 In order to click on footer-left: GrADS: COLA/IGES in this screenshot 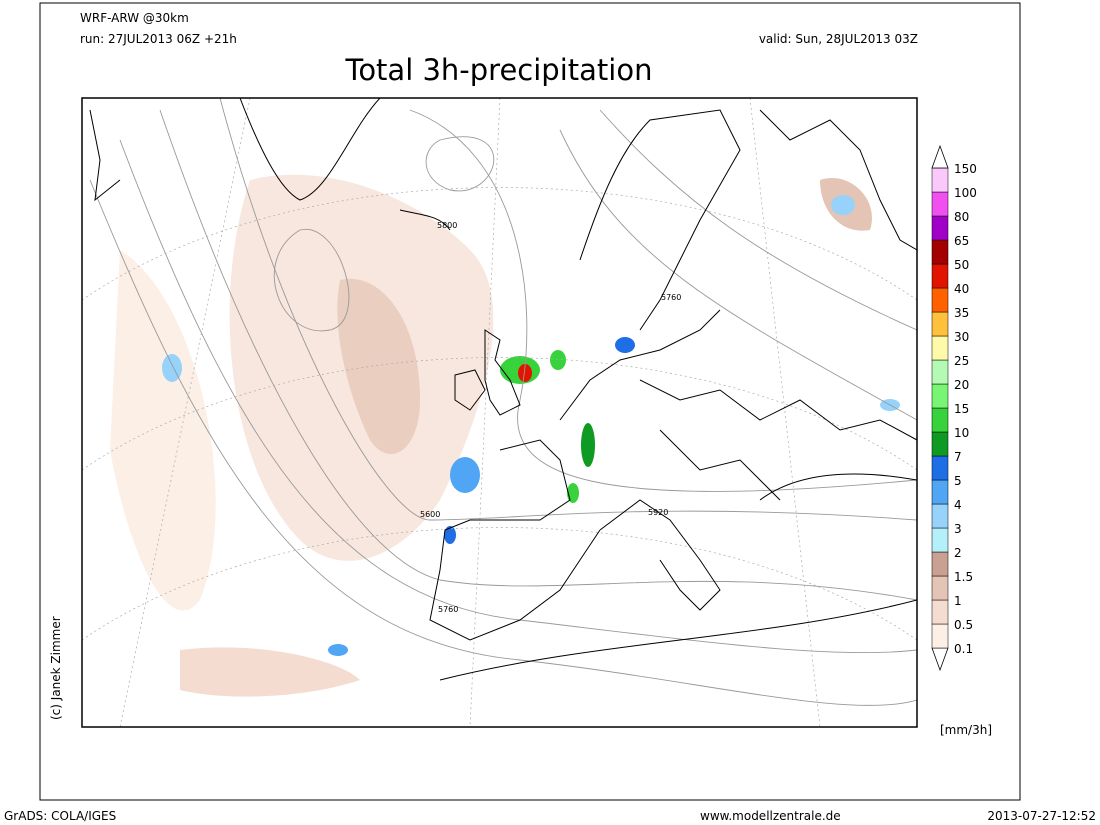, I will do `click(60, 816)`.